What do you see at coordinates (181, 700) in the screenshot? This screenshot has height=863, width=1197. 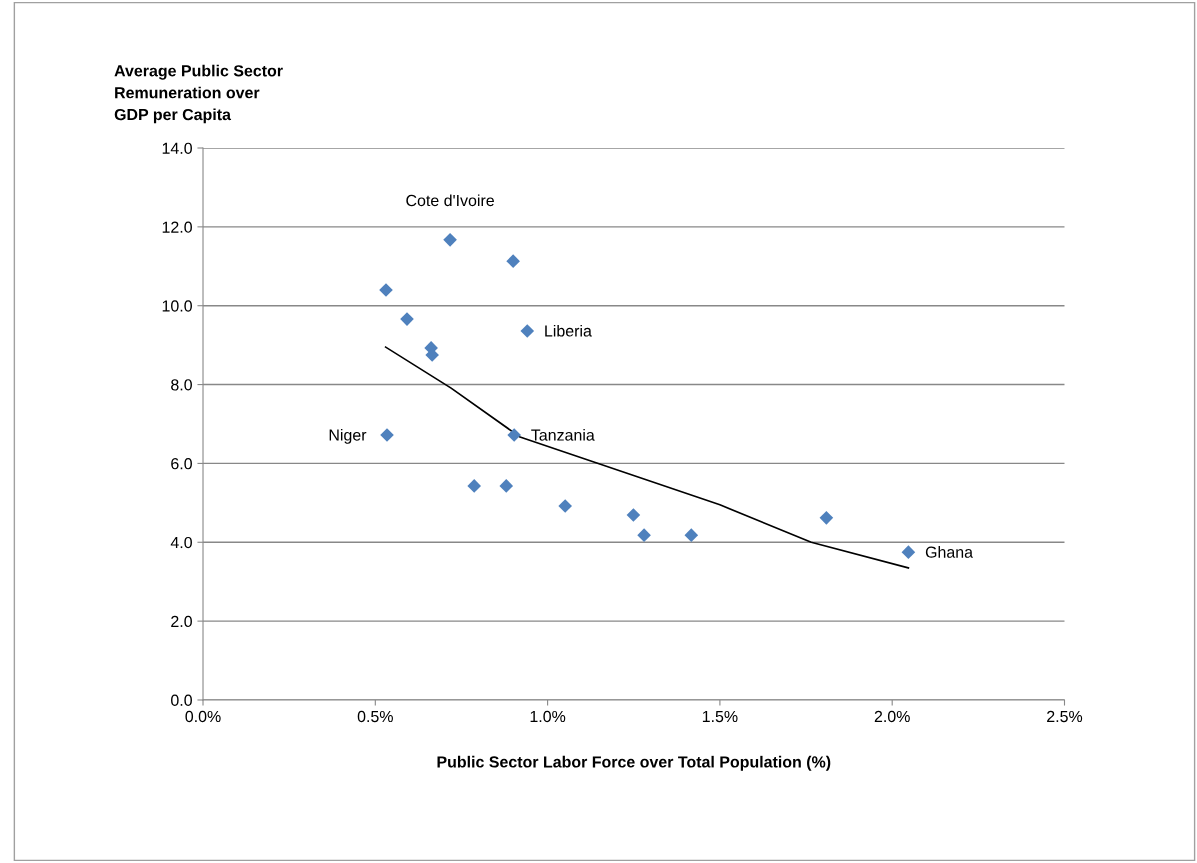 I see `y-tick-label: 0.0` at bounding box center [181, 700].